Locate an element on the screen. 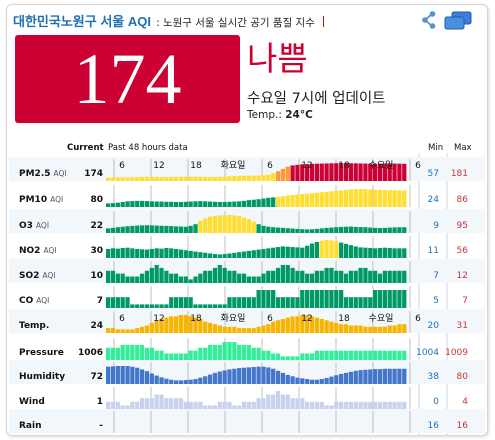  city-aqi-title: 대한민국노원구 서울 AQI is located at coordinates (82, 21).